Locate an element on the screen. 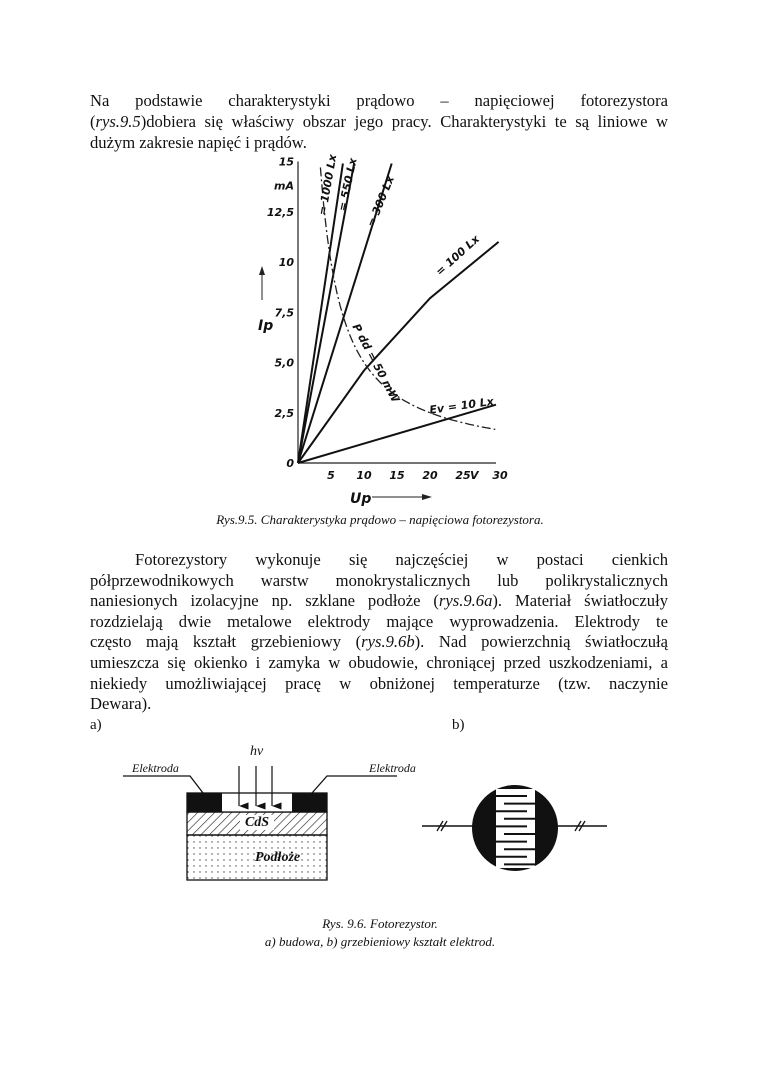 The image size is (760, 1075). series-label: = 300 Lx is located at coordinates (381, 201).